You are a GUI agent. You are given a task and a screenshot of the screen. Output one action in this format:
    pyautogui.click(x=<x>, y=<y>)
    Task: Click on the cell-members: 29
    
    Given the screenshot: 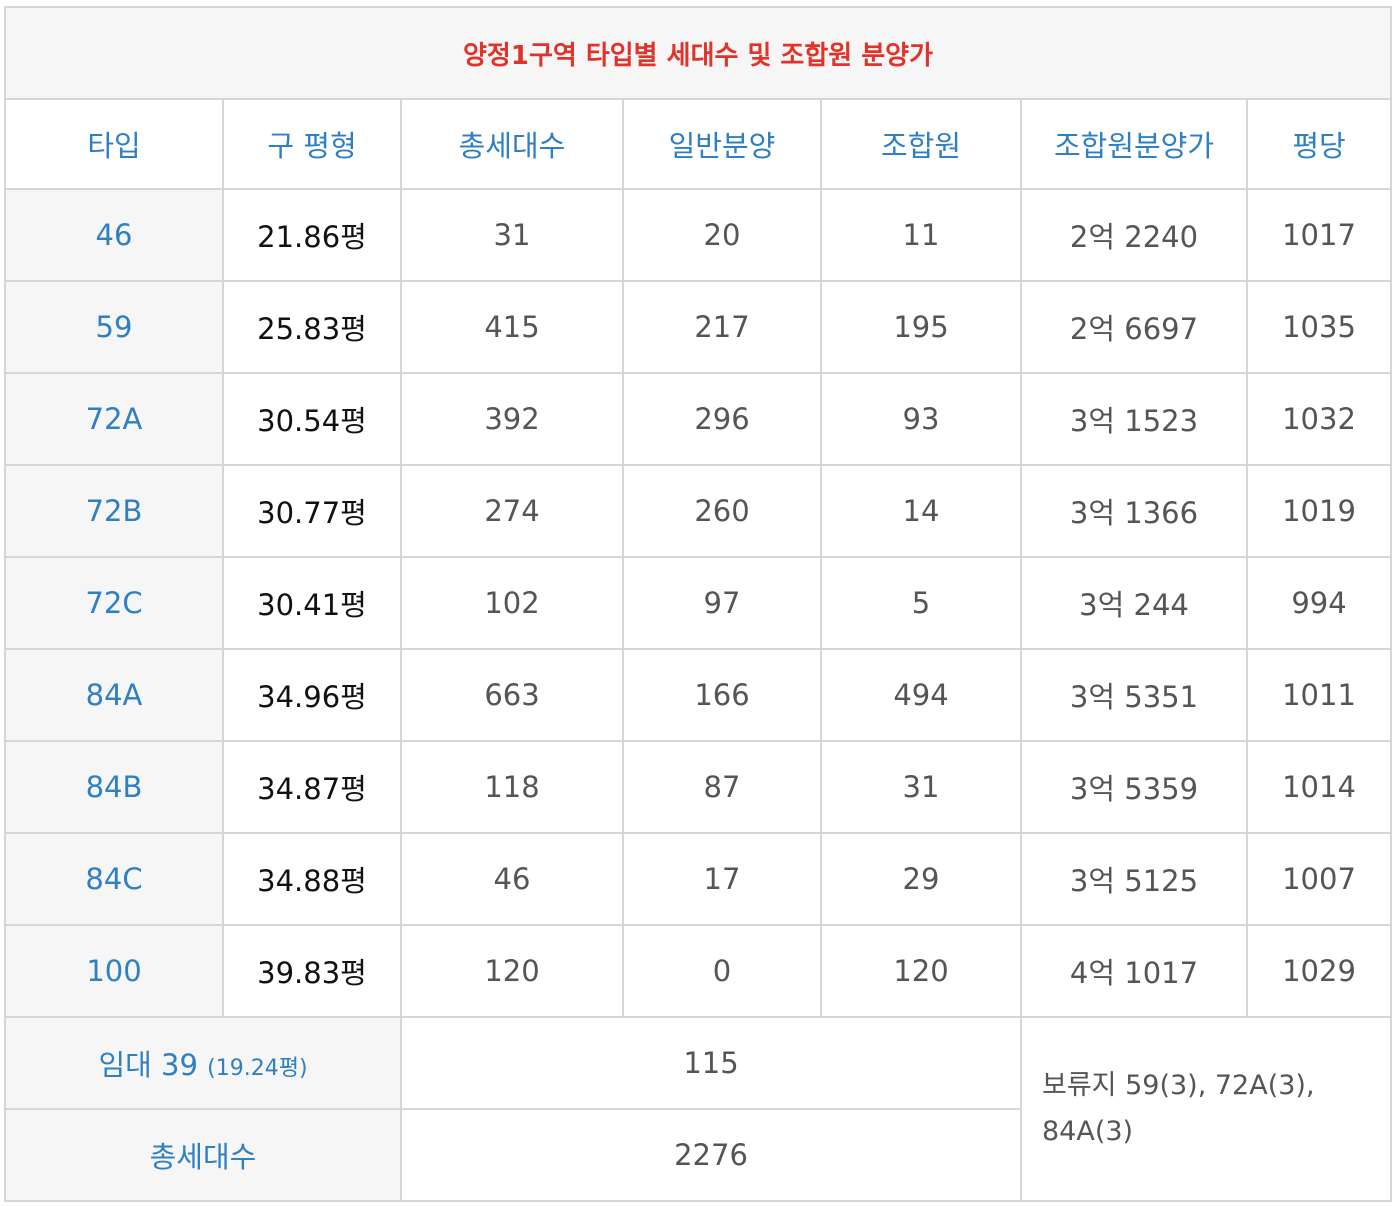 What is the action you would take?
    pyautogui.click(x=921, y=879)
    